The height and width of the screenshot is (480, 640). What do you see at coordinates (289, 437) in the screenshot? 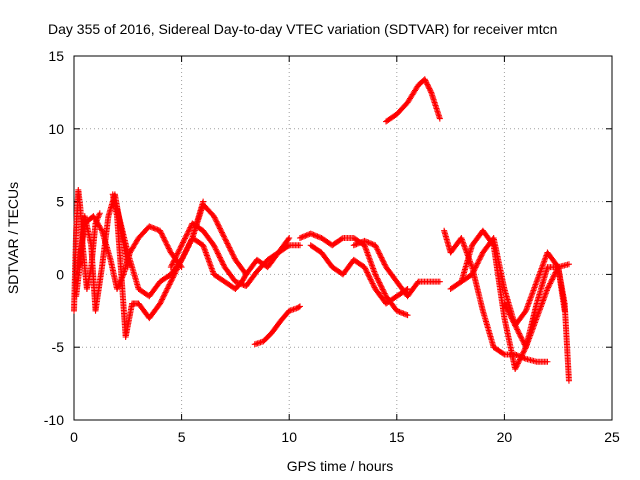
I see `x-tick-label: 10` at bounding box center [289, 437].